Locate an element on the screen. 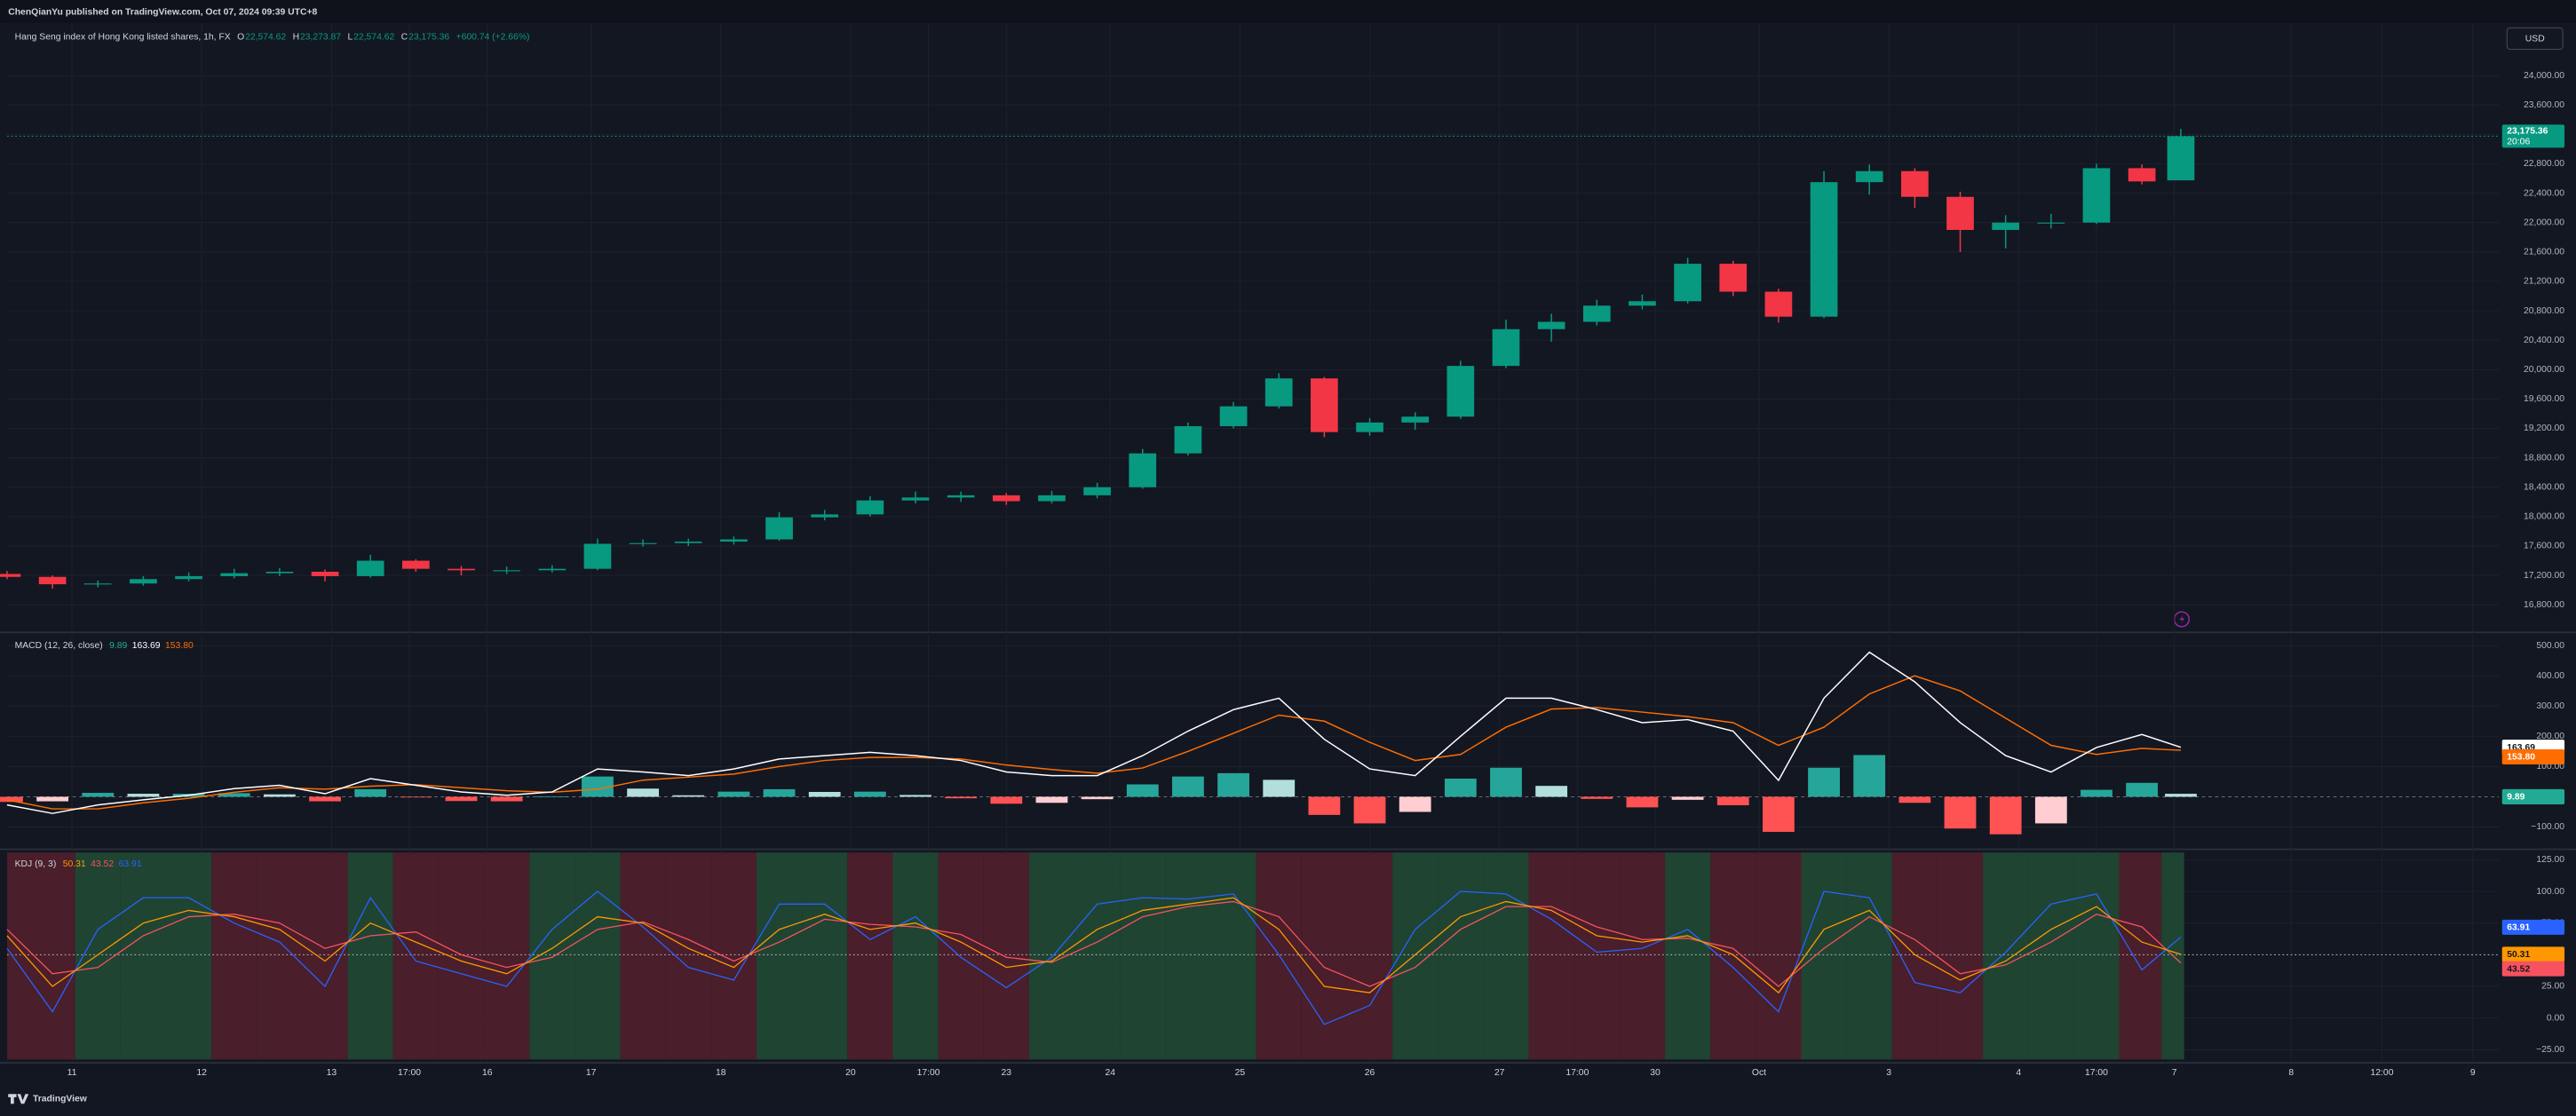  legend-item: 153.80 is located at coordinates (180, 646).